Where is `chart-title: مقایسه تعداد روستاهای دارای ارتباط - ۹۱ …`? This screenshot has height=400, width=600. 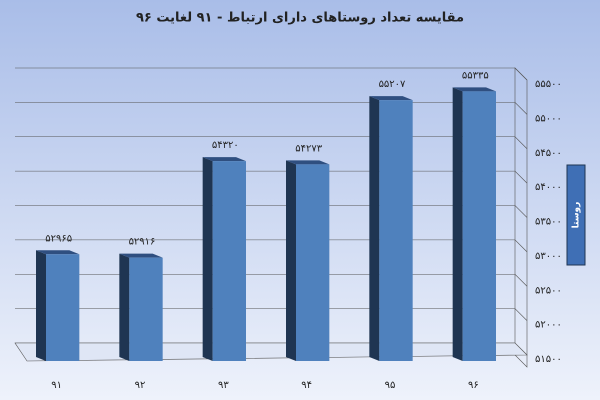
chart-title: مقایسه تعداد روستاهای دارای ارتباط - ۹۱ … is located at coordinates (300, 18).